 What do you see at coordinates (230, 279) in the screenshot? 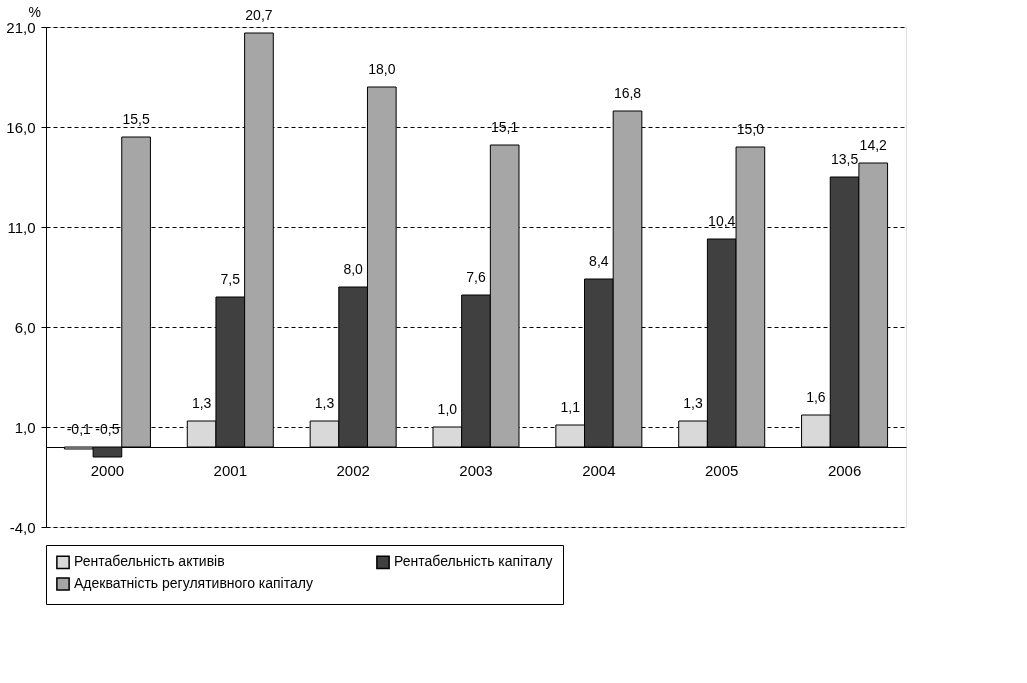
I see `data-label: 7,5` at bounding box center [230, 279].